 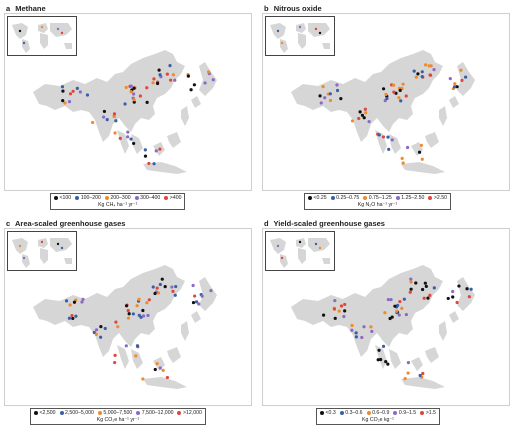 I want to click on legend-items: <0.3 0.3–0.6 0.6–0.9 0.9–1.5 >1.5, so click(x=378, y=413).